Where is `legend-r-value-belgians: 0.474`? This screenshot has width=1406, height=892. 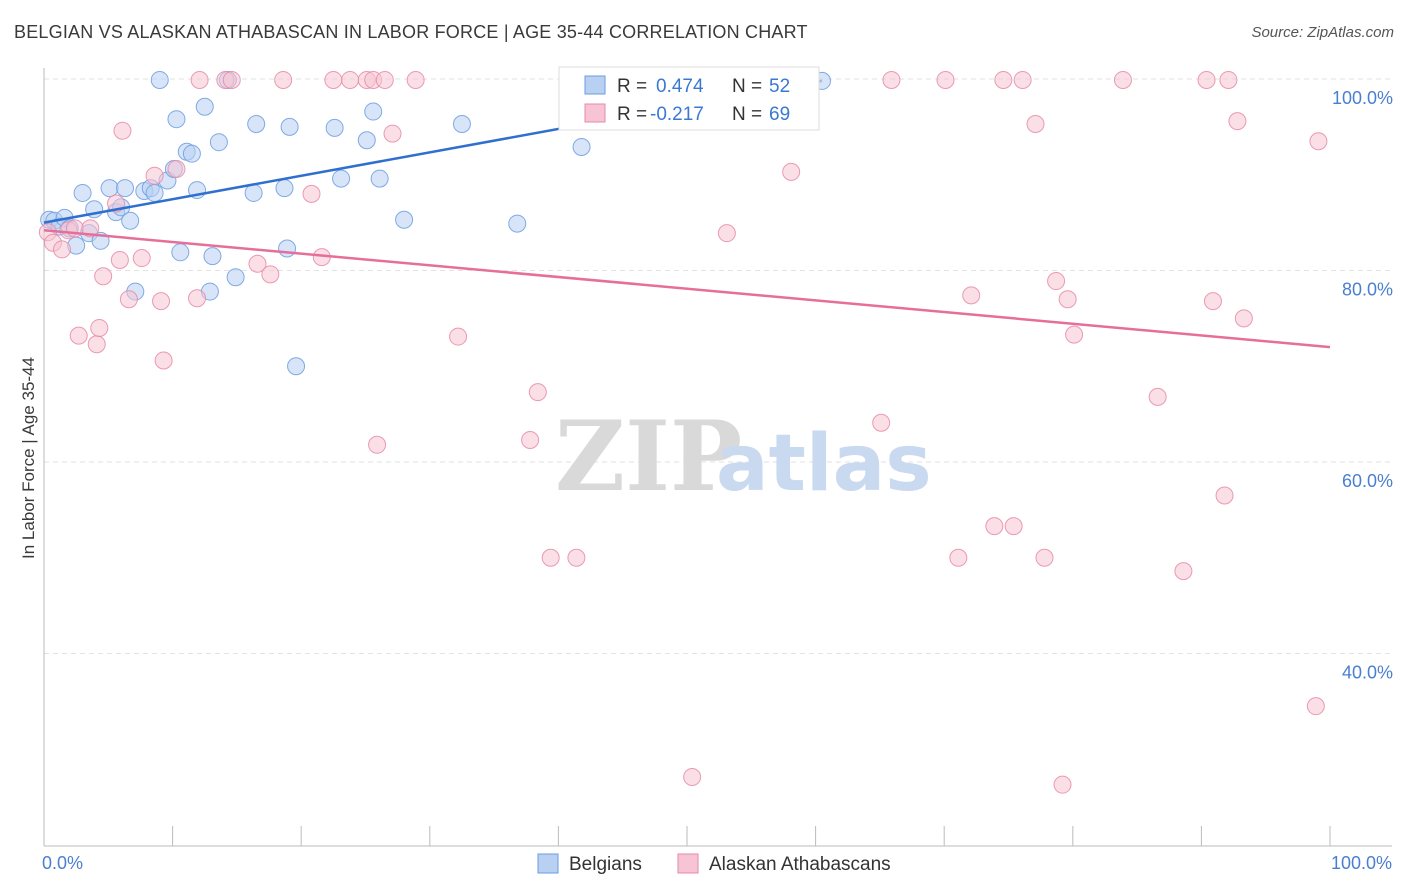 legend-r-value-belgians: 0.474 is located at coordinates (680, 86).